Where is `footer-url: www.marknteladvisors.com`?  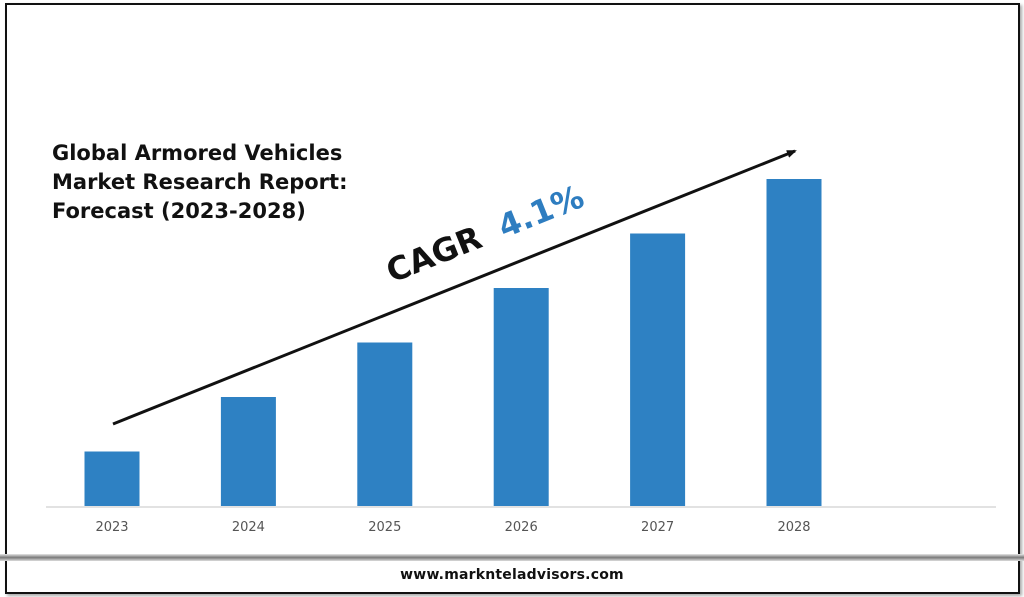
footer-url: www.marknteladvisors.com is located at coordinates (512, 575).